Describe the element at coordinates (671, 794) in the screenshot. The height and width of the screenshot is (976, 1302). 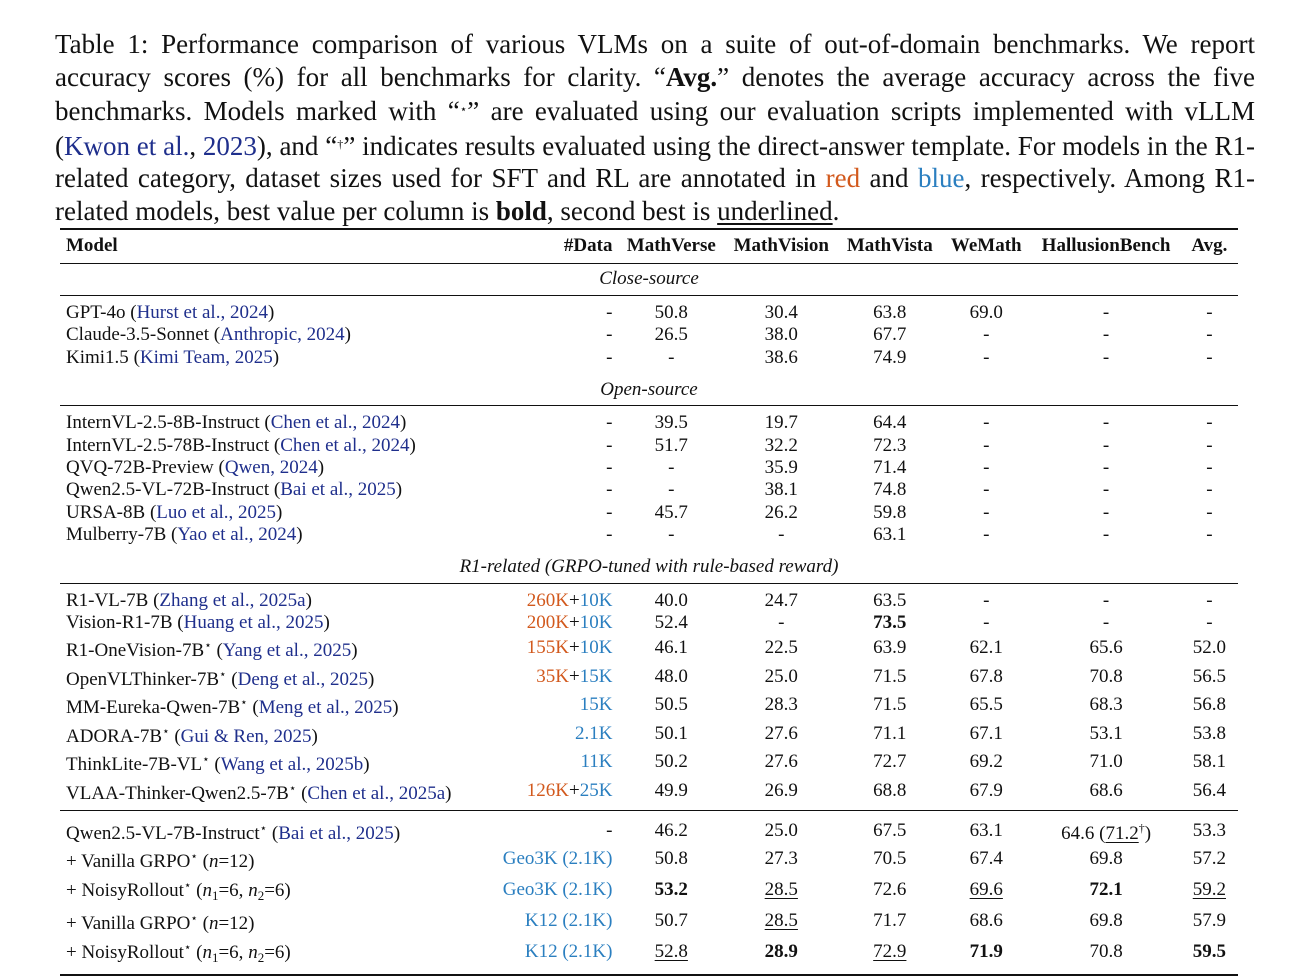
I see `mathverse-score-cell: 49.9` at that location.